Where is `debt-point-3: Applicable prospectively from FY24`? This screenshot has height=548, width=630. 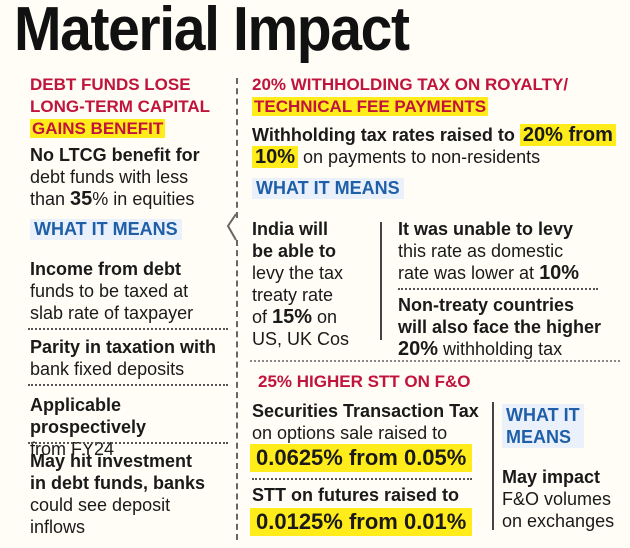
debt-point-3: Applicable prospectively from FY24 is located at coordinates (88, 427).